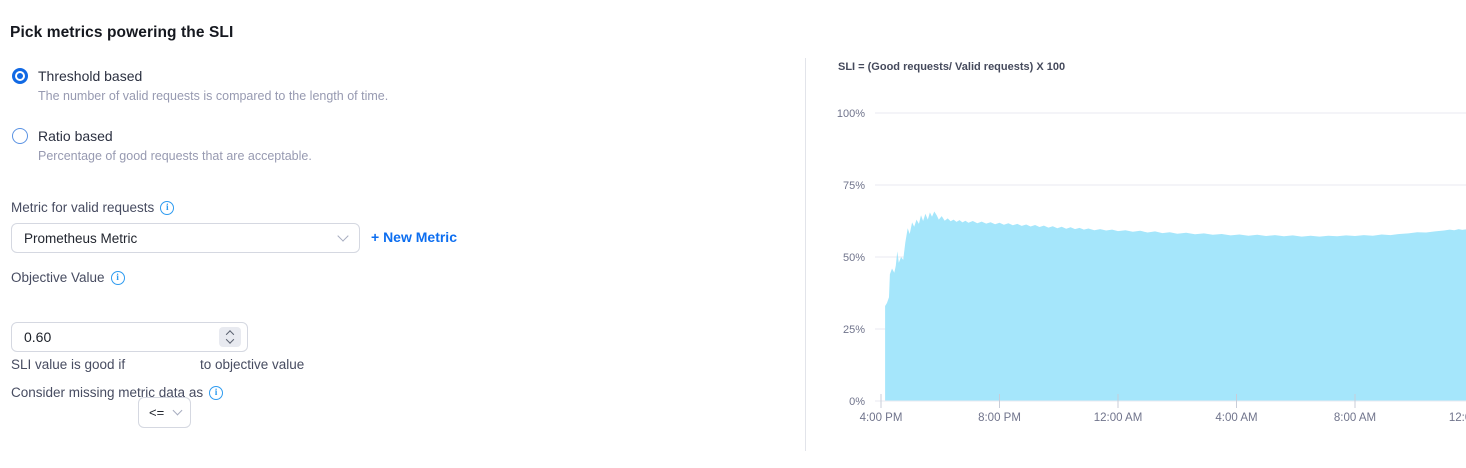  I want to click on new-metric-button: + New Metric, so click(414, 237).